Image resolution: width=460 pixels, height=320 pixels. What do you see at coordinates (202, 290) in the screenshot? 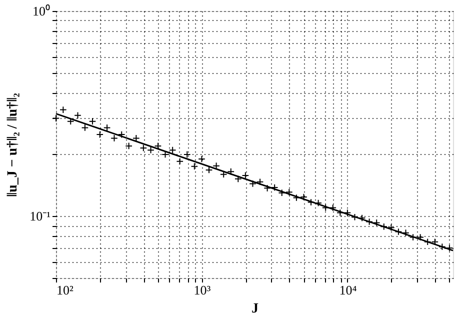
I see `x-tick-label: 10³` at bounding box center [202, 290].